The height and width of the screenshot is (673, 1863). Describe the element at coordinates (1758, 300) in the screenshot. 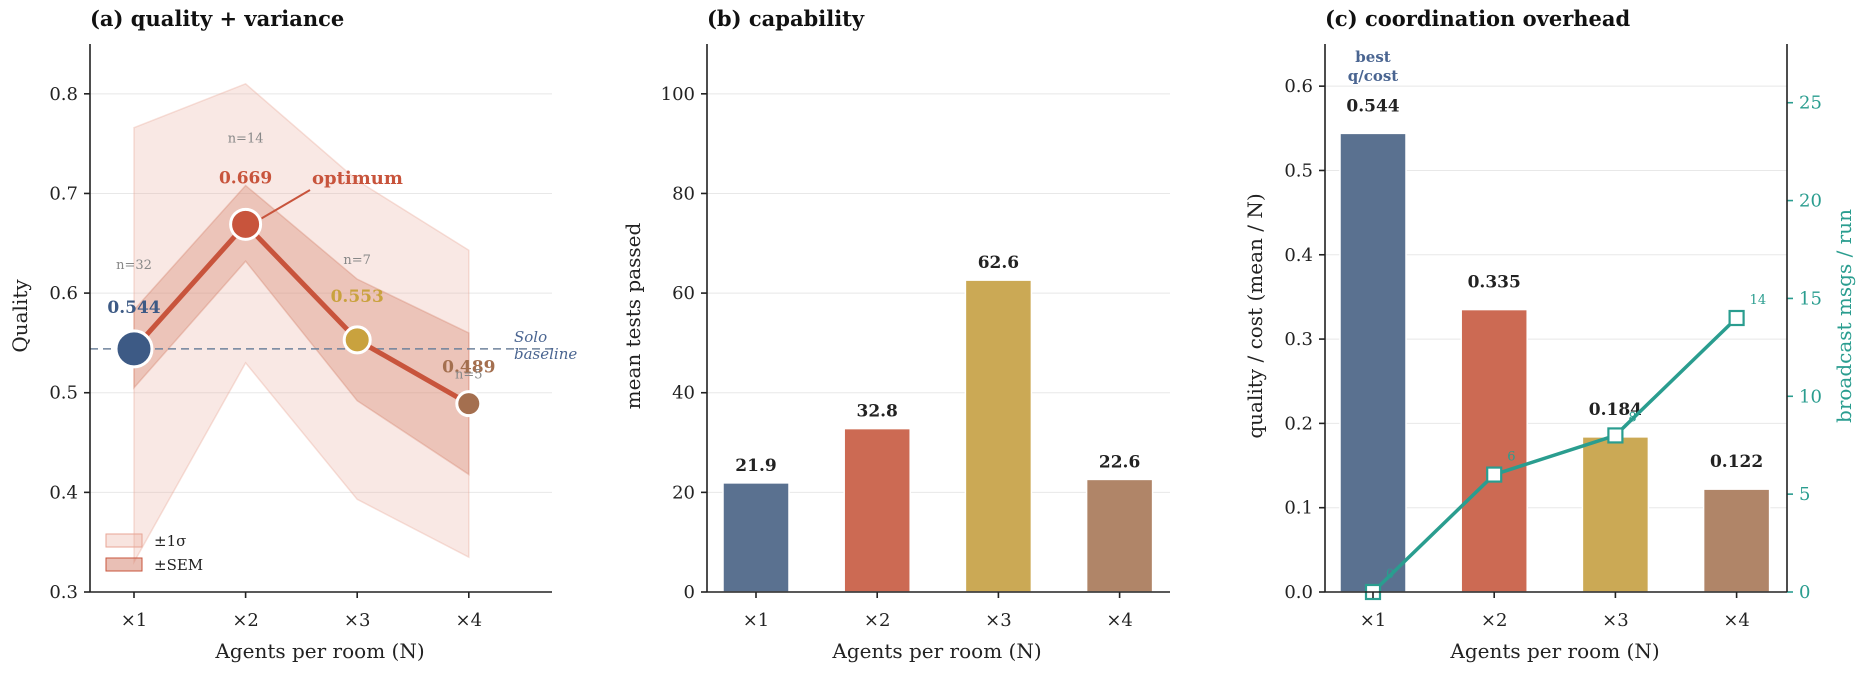

I see `broadcast-label: 14` at that location.